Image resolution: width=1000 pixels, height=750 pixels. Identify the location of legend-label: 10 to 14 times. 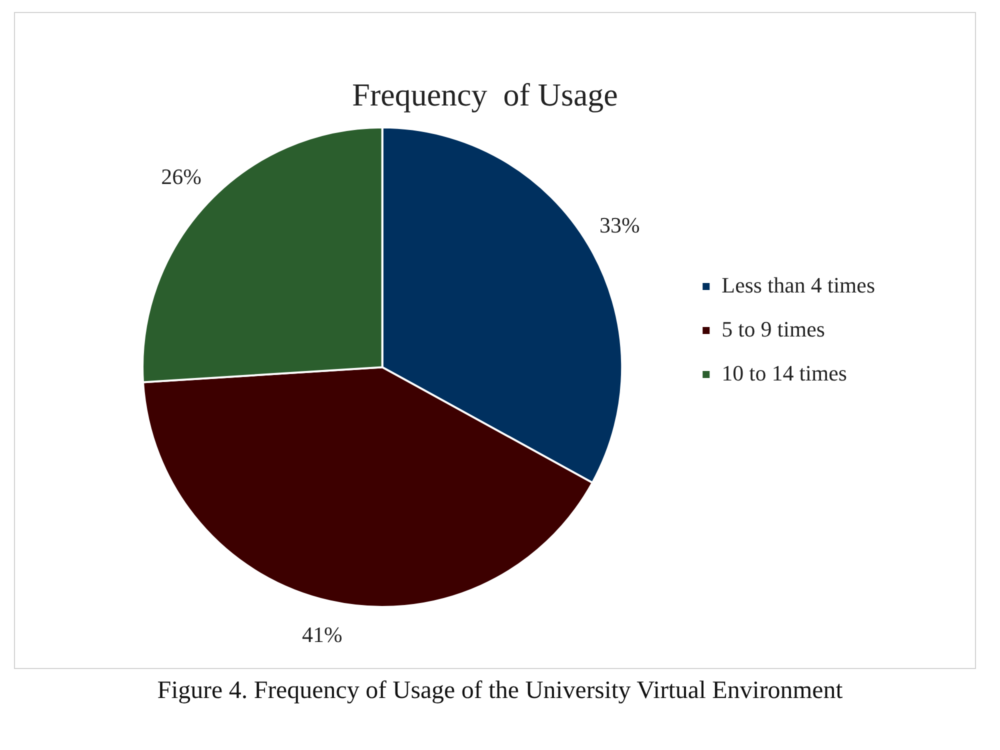
(784, 373).